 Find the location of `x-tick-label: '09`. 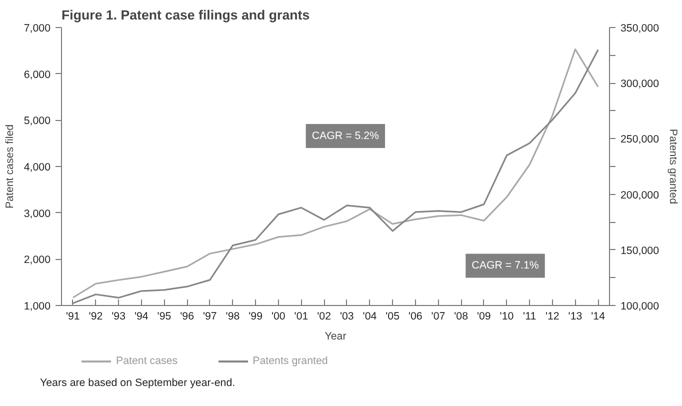

x-tick-label: '09 is located at coordinates (483, 316).